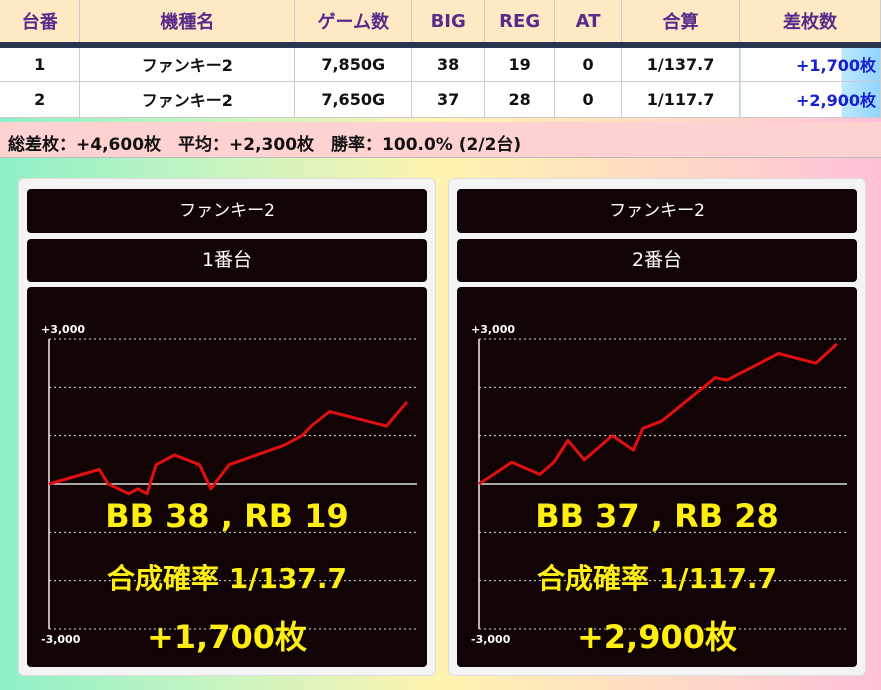 This screenshot has height=690, width=881. I want to click on column-header: 台番, so click(40, 24).